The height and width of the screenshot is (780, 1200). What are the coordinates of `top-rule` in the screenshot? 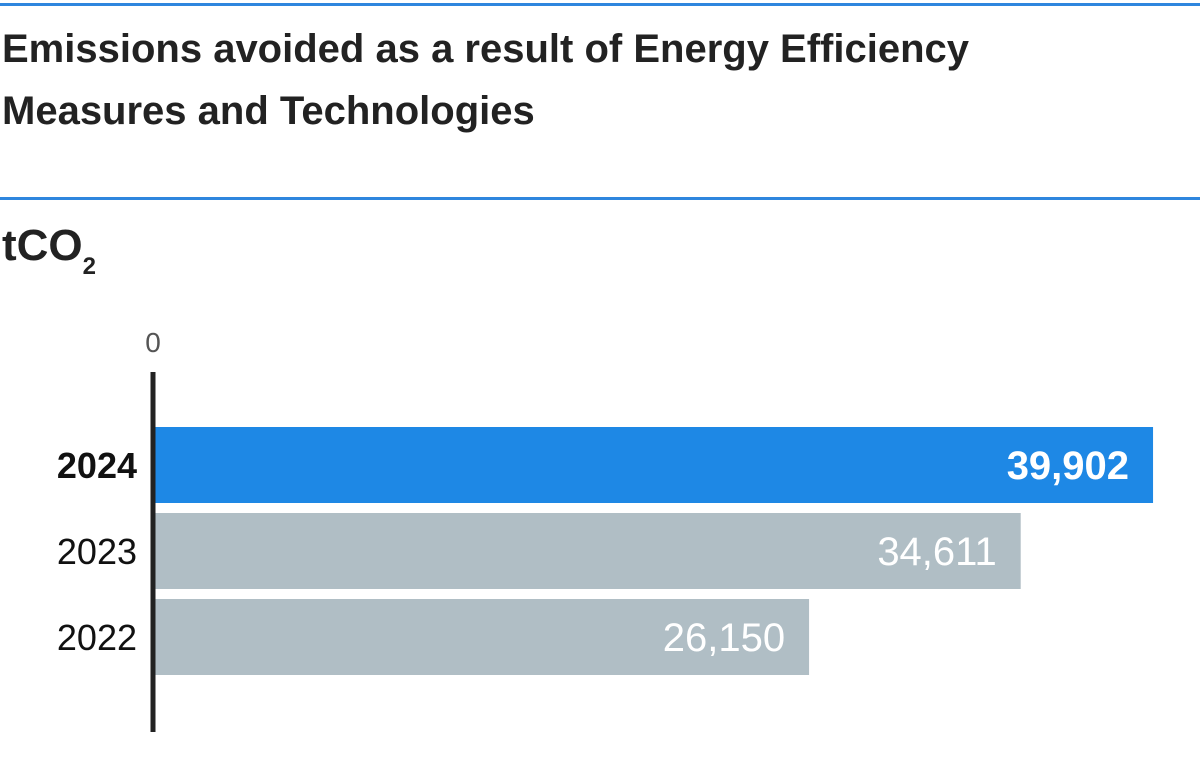 It's located at (600, 4).